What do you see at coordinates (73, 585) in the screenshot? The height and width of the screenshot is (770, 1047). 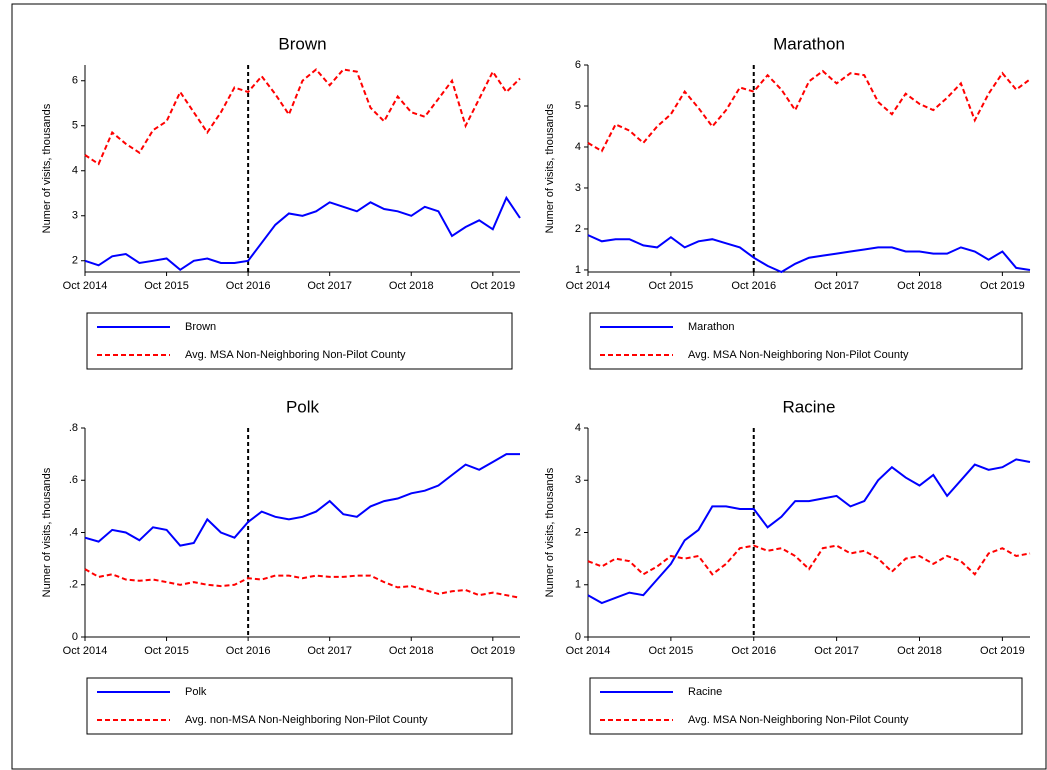 I see `y-tick-label: .2` at bounding box center [73, 585].